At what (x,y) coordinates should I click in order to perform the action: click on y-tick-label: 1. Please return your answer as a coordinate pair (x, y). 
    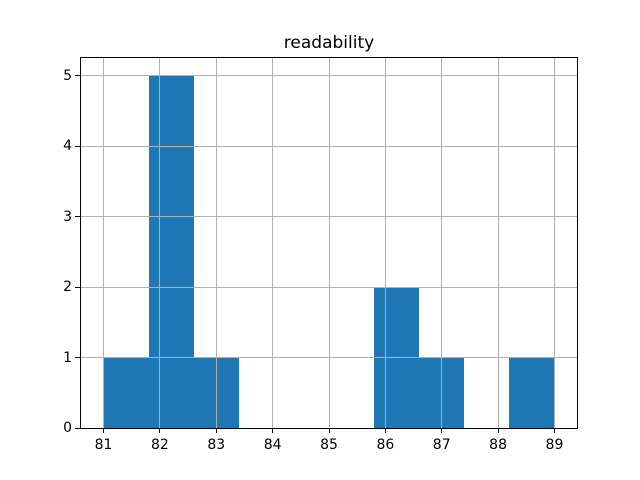
    Looking at the image, I should click on (67, 357).